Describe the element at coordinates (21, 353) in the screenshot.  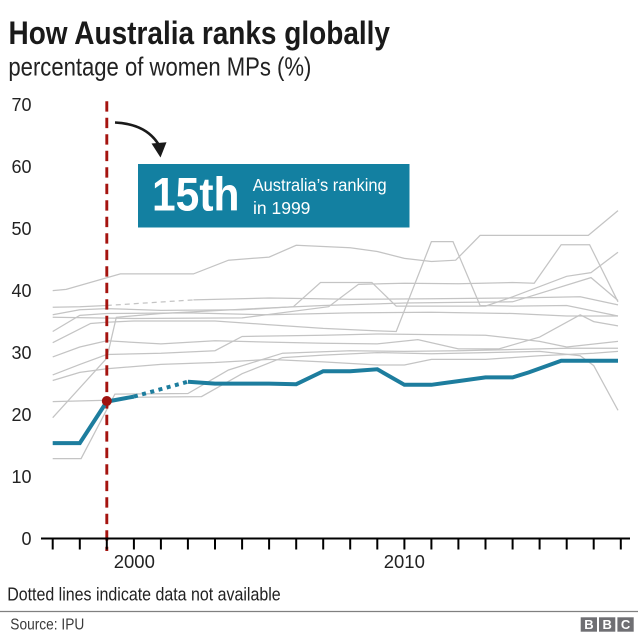
I see `svg-text: 30` at that location.